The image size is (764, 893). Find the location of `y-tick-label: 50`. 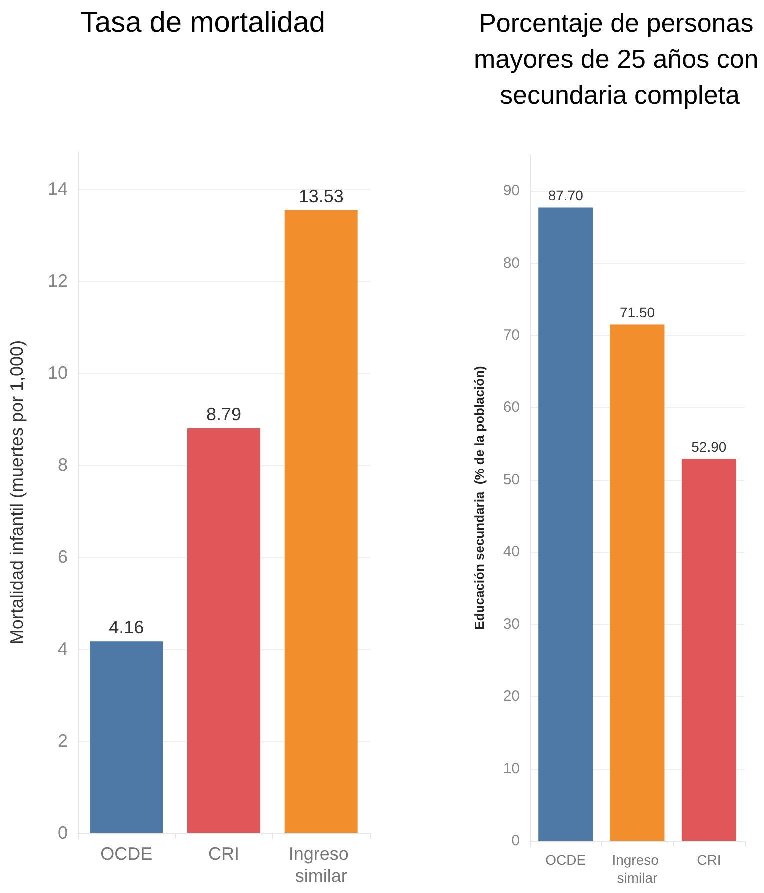

y-tick-label: 50 is located at coordinates (511, 479).